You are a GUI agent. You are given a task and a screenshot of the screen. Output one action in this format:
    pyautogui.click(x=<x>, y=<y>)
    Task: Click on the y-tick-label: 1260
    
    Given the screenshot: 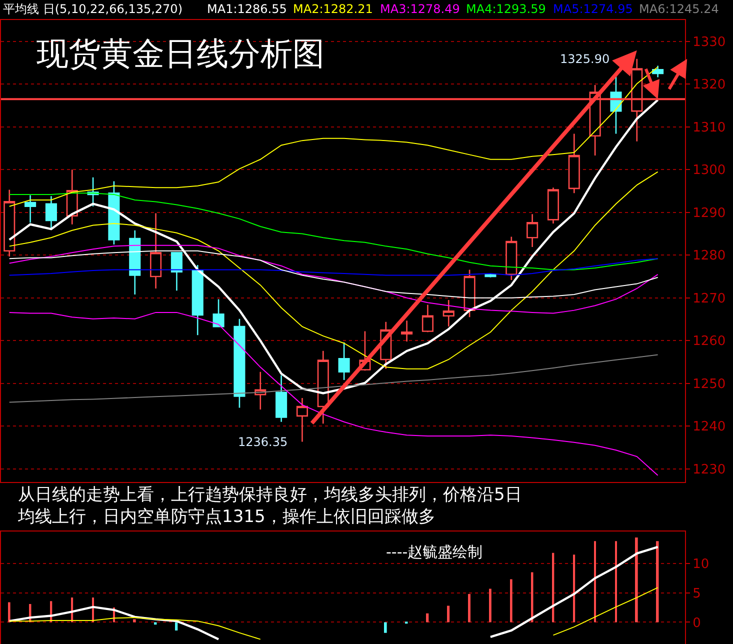 What is the action you would take?
    pyautogui.click(x=709, y=342)
    